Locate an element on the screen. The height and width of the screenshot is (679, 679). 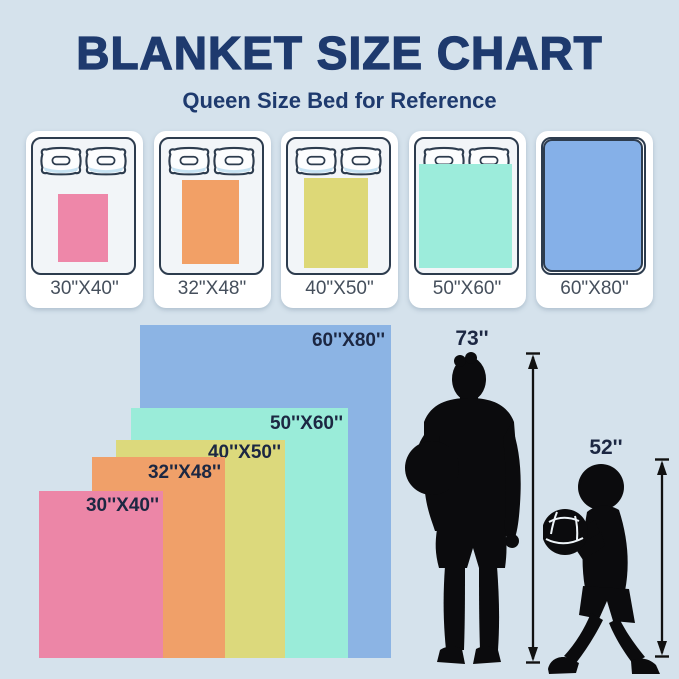
page-subtitle: Queen Size Bed for Reference is located at coordinates (339, 100).